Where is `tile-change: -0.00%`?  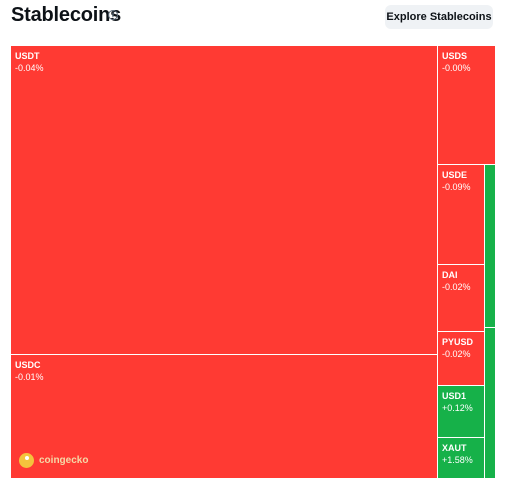 tile-change: -0.00% is located at coordinates (456, 68).